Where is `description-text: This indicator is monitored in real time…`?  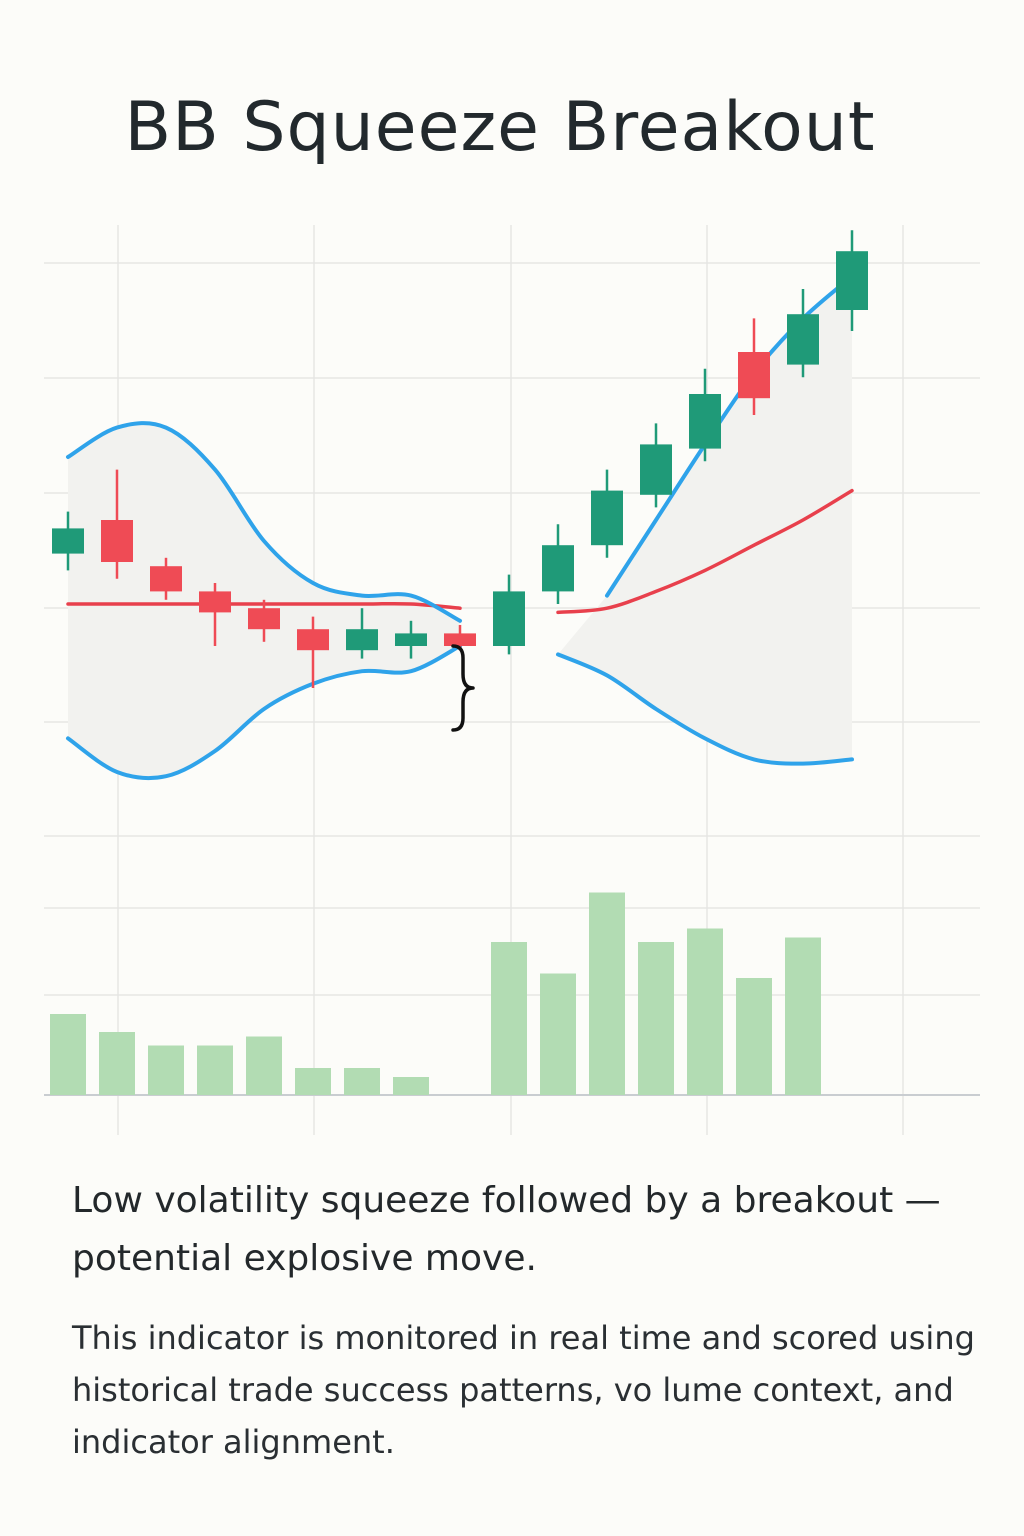
description-text: This indicator is monitored in real time… is located at coordinates (523, 1390).